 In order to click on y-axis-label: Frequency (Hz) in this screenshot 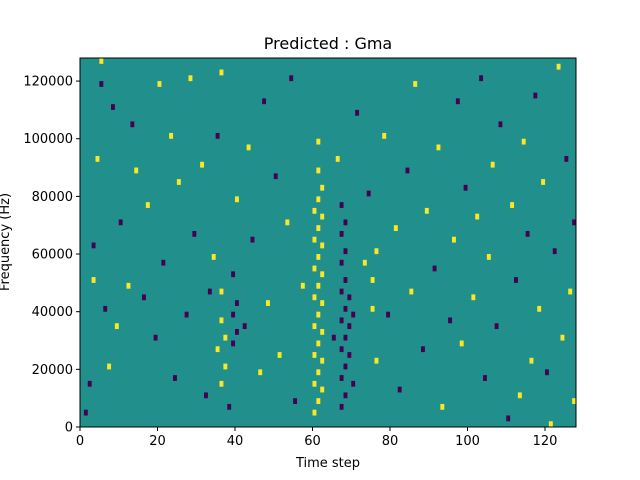, I will do `click(6, 242)`.